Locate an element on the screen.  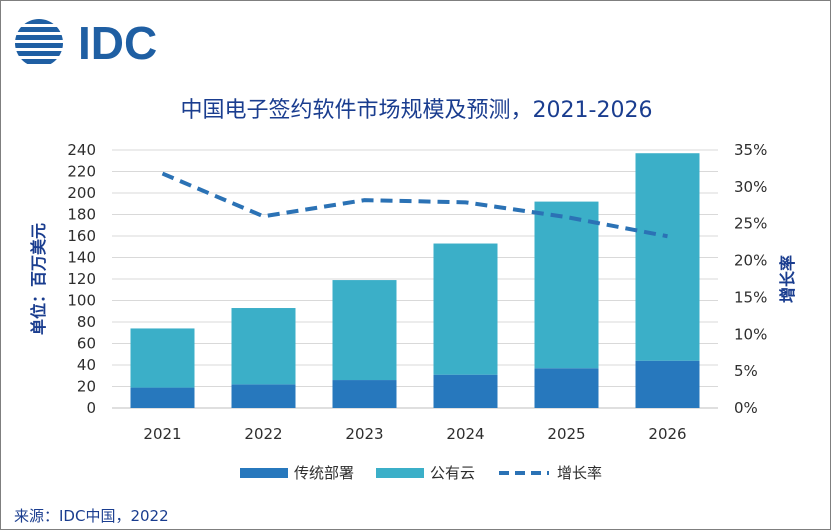
legend-label-onprem: 传统部署 is located at coordinates (324, 473).